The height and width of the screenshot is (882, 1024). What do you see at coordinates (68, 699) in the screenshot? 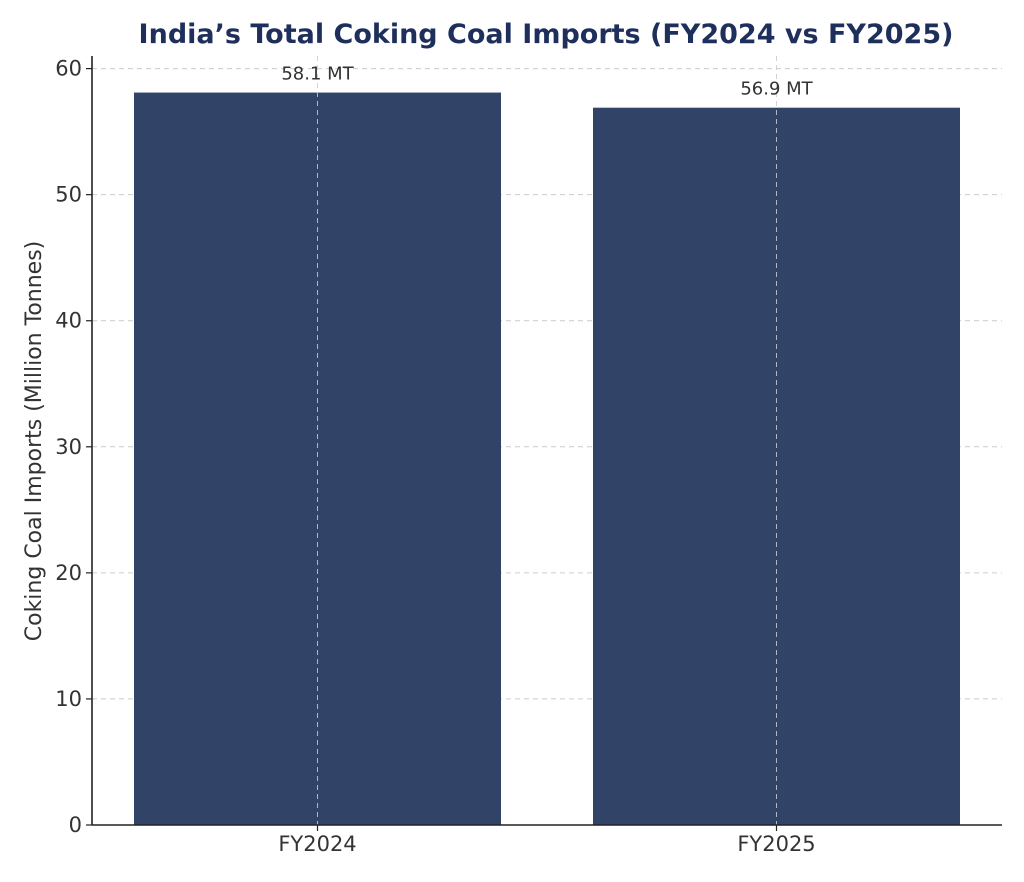
I see `y-tick-label: 10` at bounding box center [68, 699].